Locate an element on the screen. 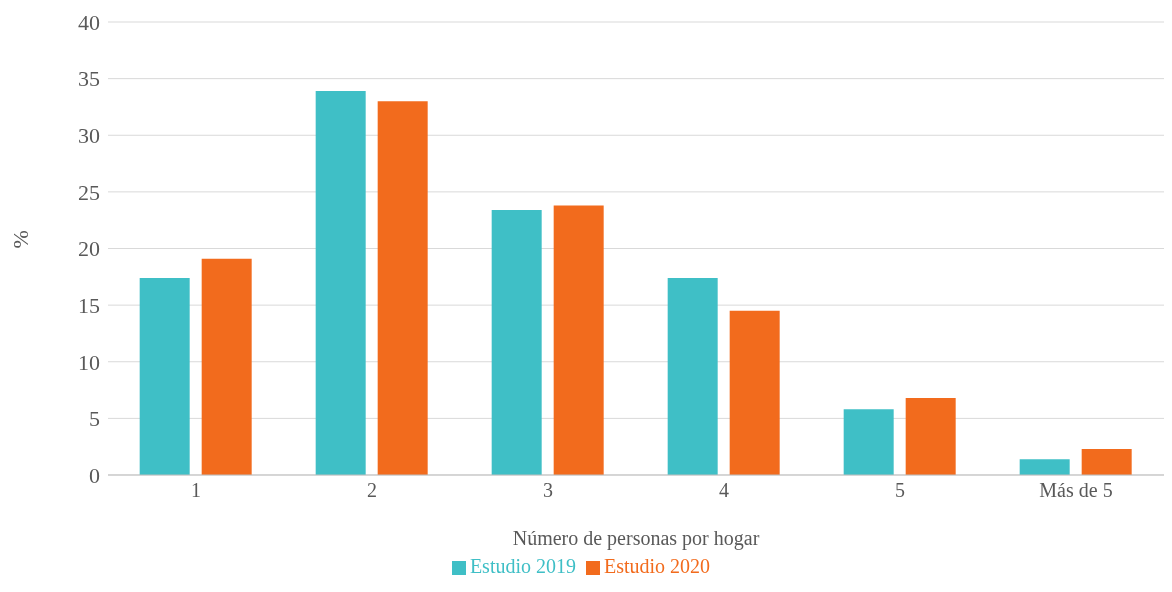  x-axis-title: Número de personas por hogar is located at coordinates (636, 538).